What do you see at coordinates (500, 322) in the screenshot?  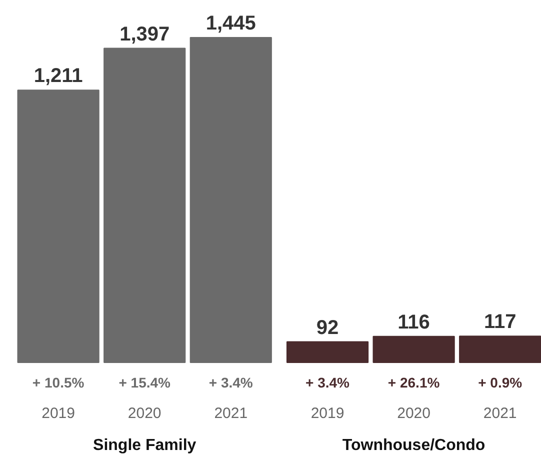 I see `data-label: 117` at bounding box center [500, 322].